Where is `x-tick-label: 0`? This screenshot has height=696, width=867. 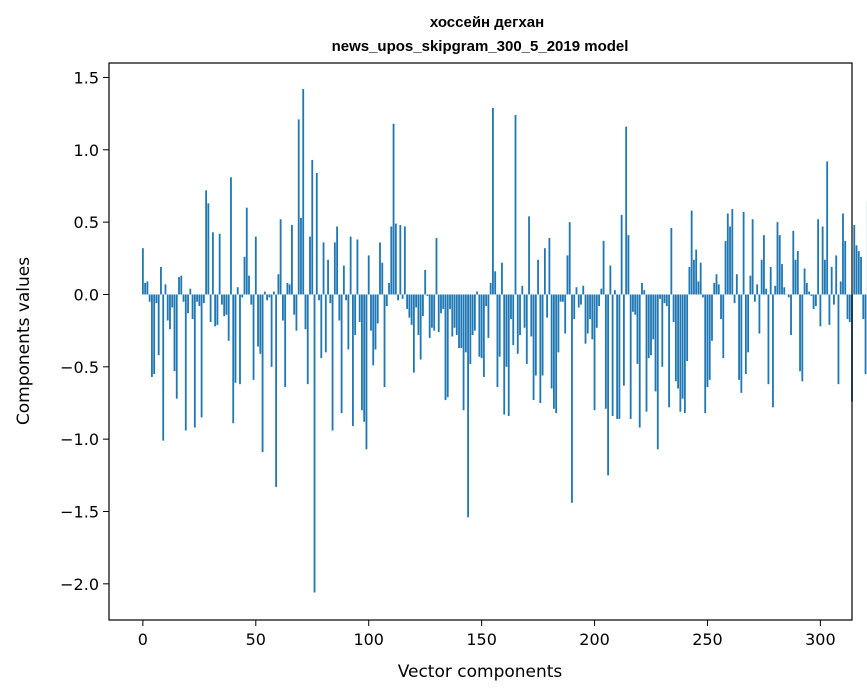
x-tick-label: 0 is located at coordinates (143, 639).